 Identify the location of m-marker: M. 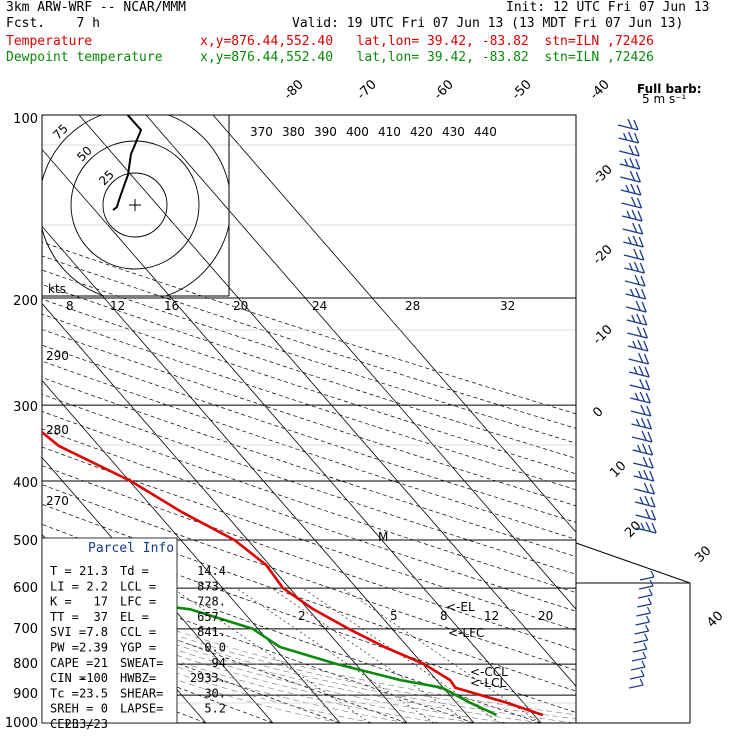
(383, 537).